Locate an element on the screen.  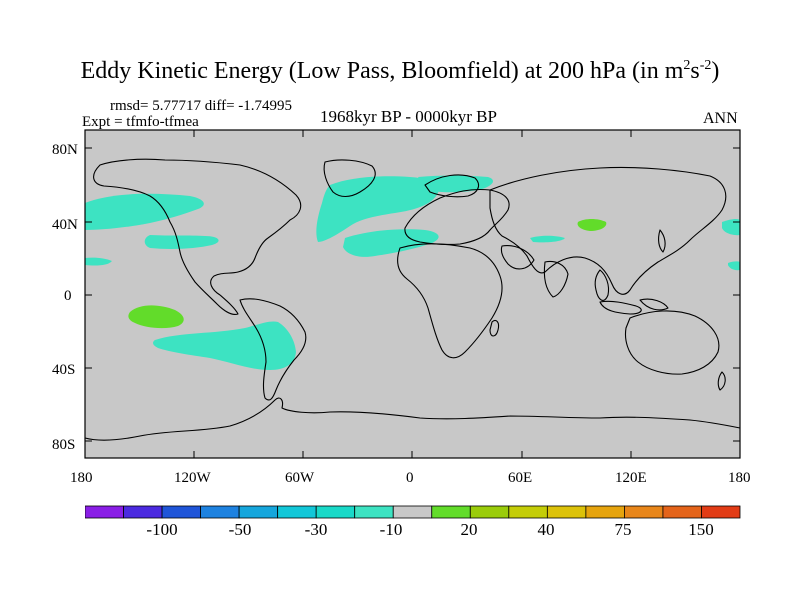
y-tick-80s: 80S is located at coordinates (64, 445).